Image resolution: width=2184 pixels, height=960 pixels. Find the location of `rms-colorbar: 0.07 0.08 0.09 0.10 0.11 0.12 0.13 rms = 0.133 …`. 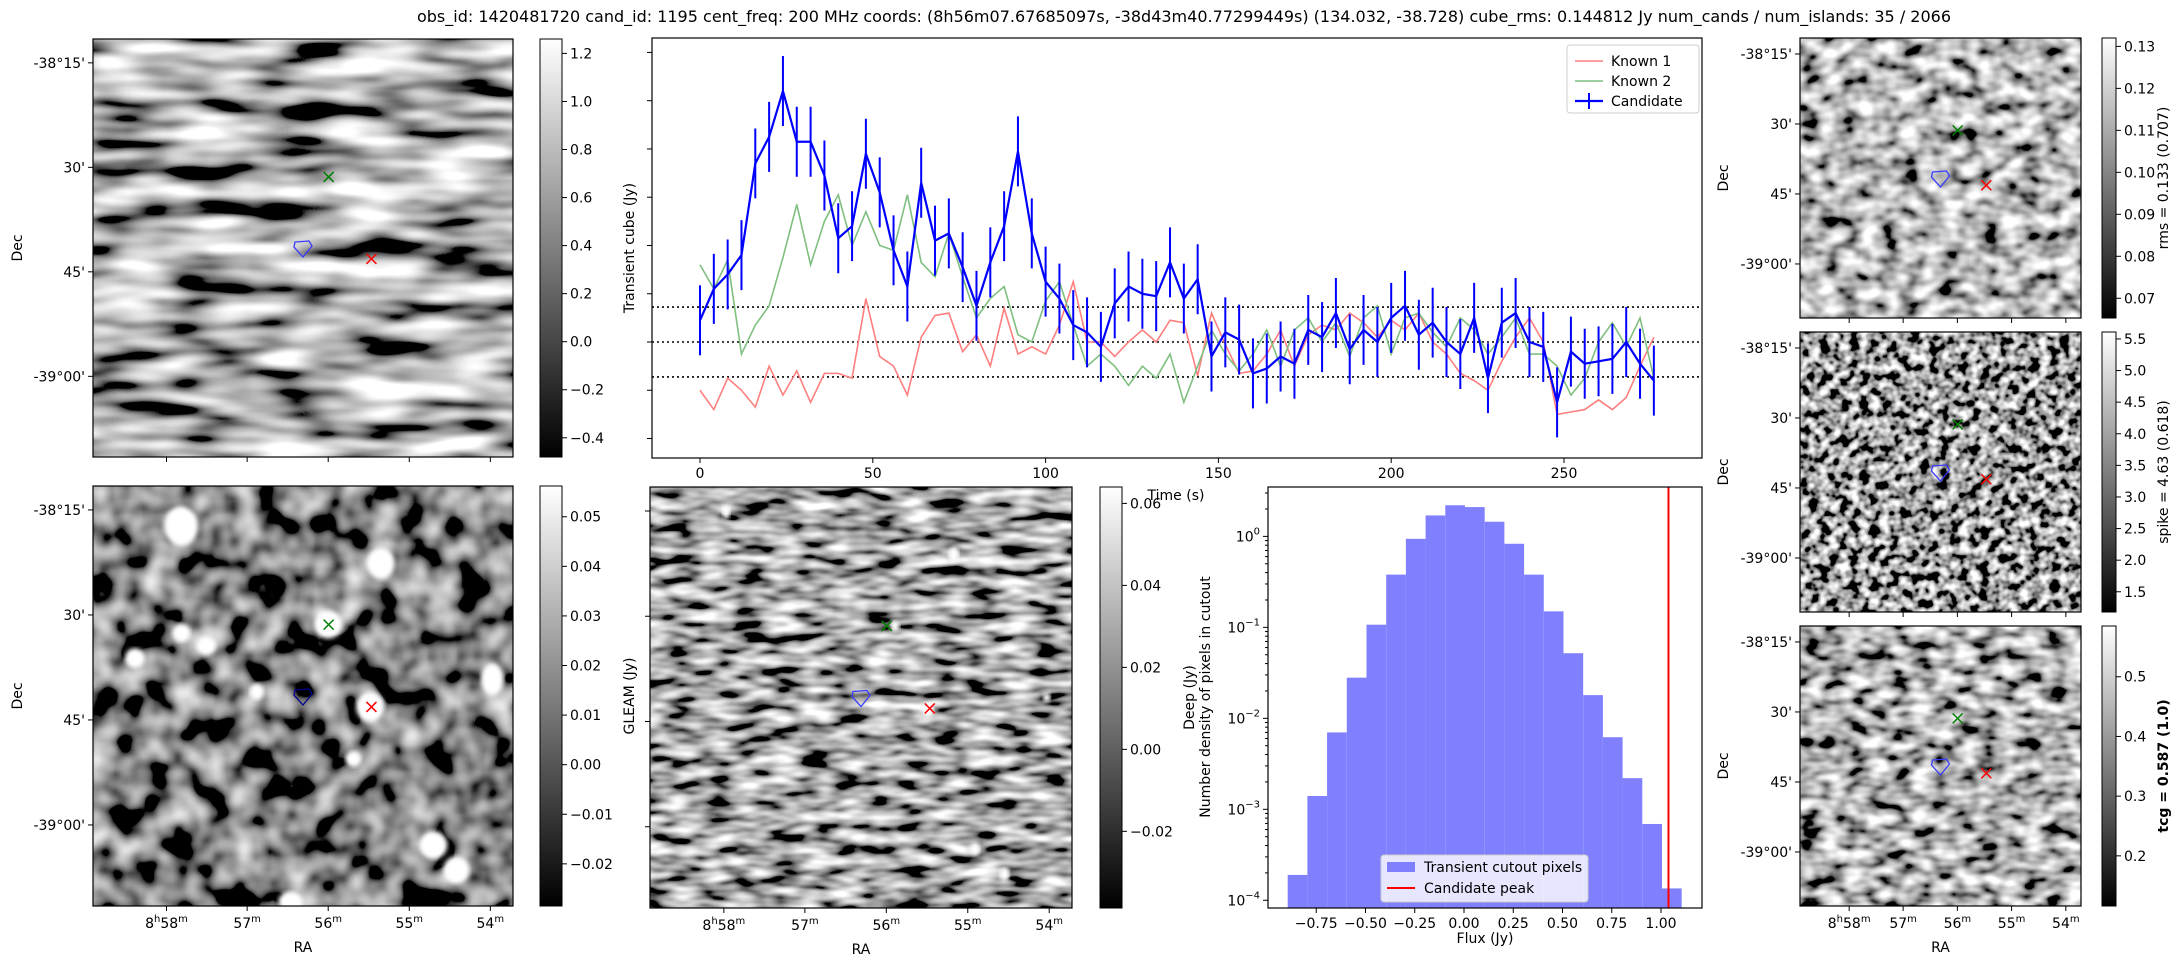

rms-colorbar: 0.07 0.08 0.09 0.10 0.11 0.12 0.13 rms = 0.133 … is located at coordinates (2136, 178).